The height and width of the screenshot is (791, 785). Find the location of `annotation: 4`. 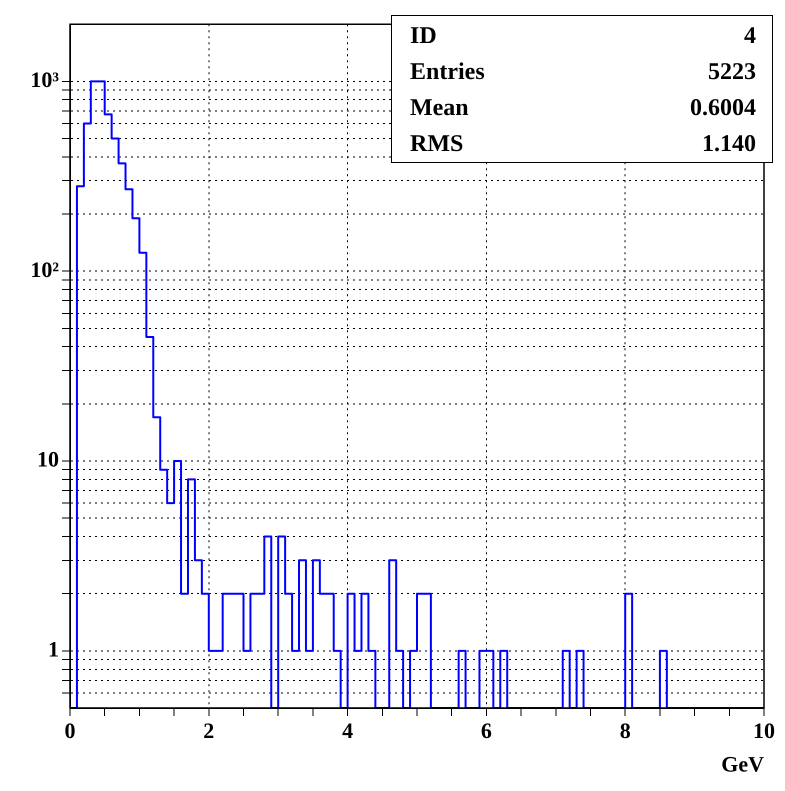

annotation: 4 is located at coordinates (750, 36).